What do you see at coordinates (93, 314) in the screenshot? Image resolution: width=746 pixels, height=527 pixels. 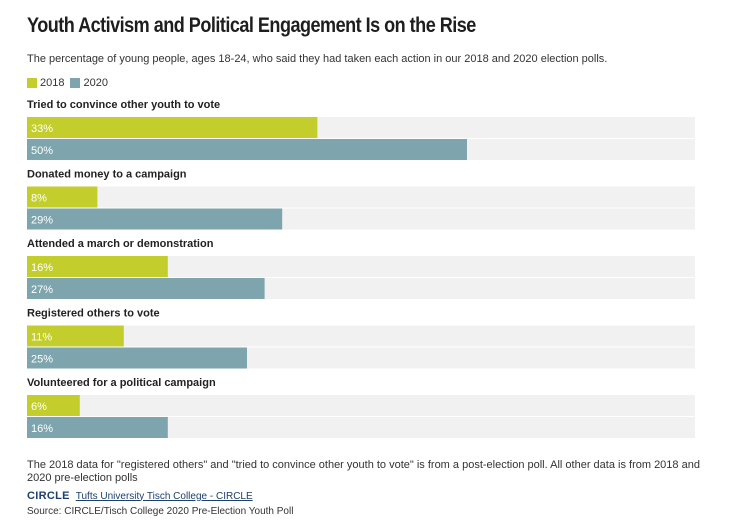 I see `category-label: Registered others to vote` at bounding box center [93, 314].